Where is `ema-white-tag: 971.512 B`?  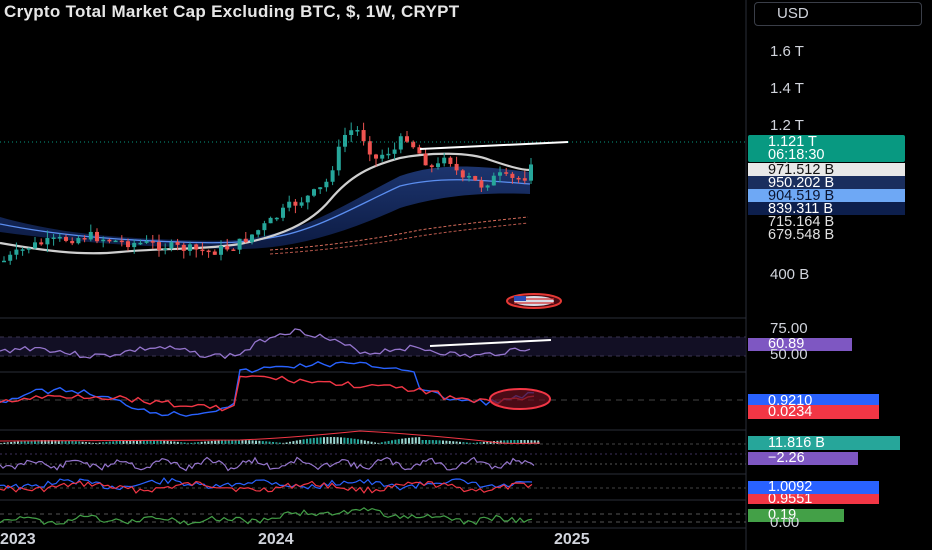
ema-white-tag: 971.512 B is located at coordinates (826, 170).